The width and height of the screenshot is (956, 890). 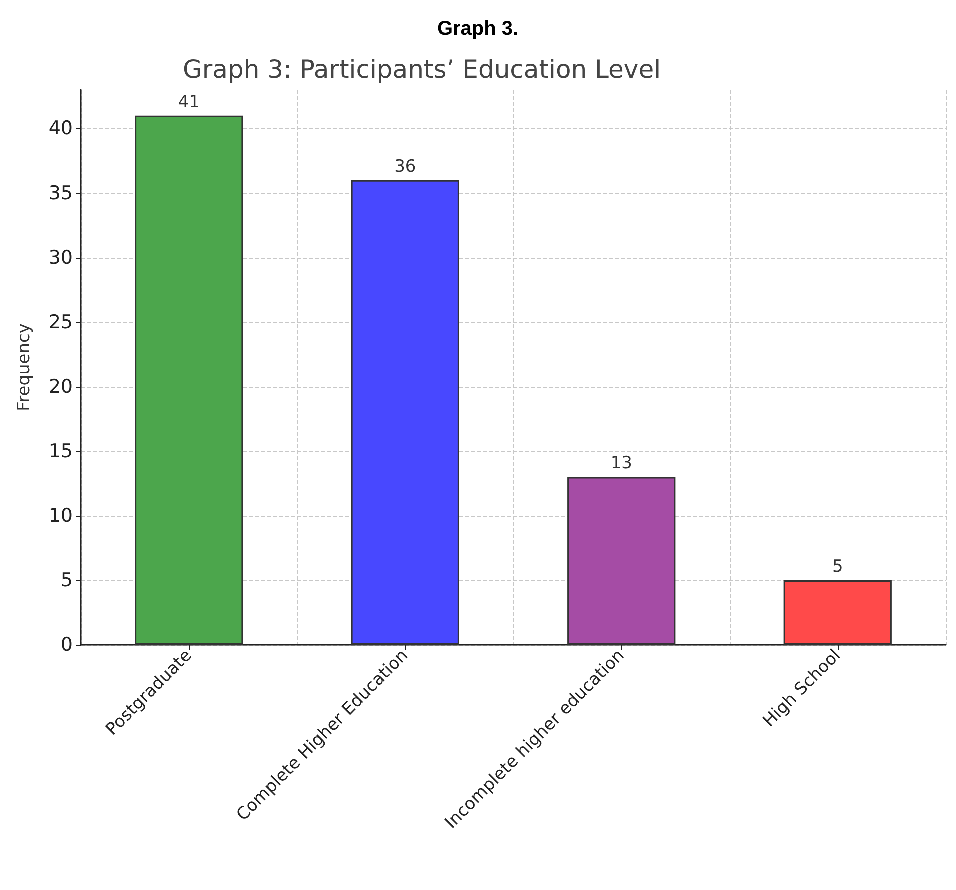 I want to click on y-tick-label: 10, so click(x=60, y=515).